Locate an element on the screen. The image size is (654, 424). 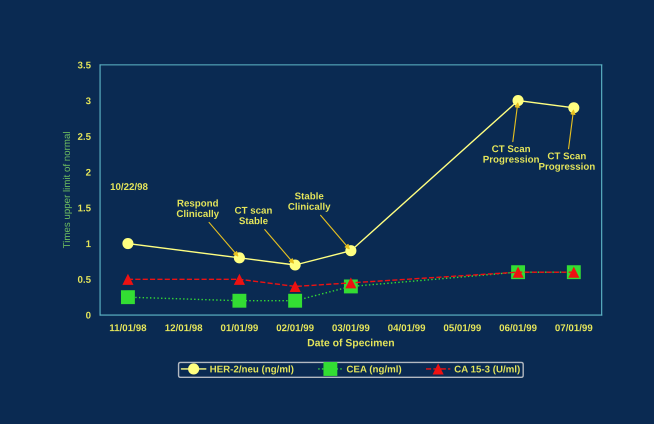
x-axis-title: Date of Specimen is located at coordinates (351, 343).